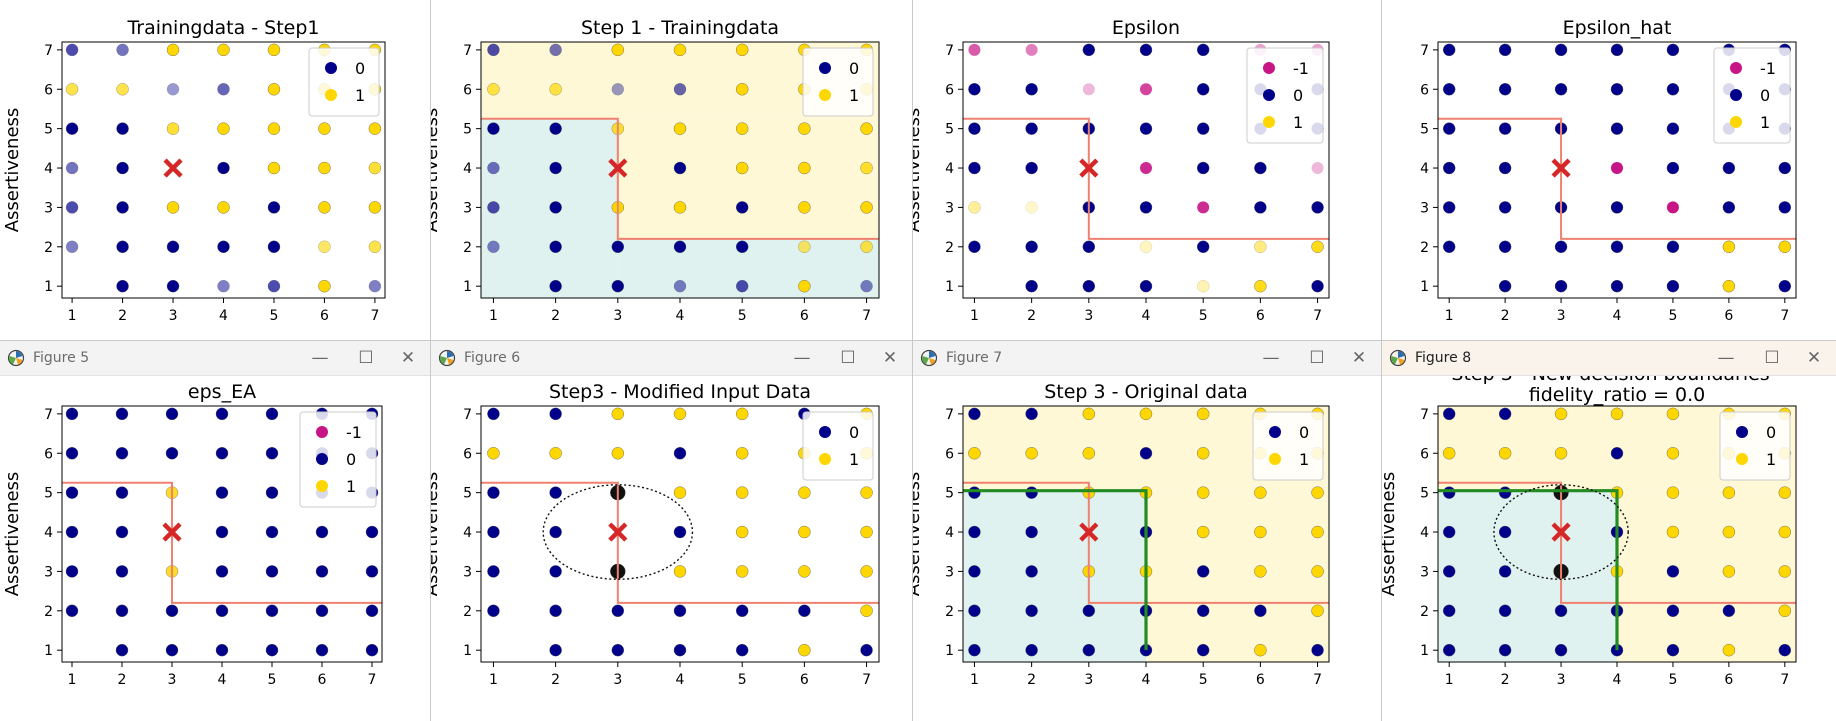  I want to click on figure-window-4: Epsilon_hat 1 2 3 4 5 6 7 1 2 3 4 5 6 7 -1 0 1, so click(1609, 170).